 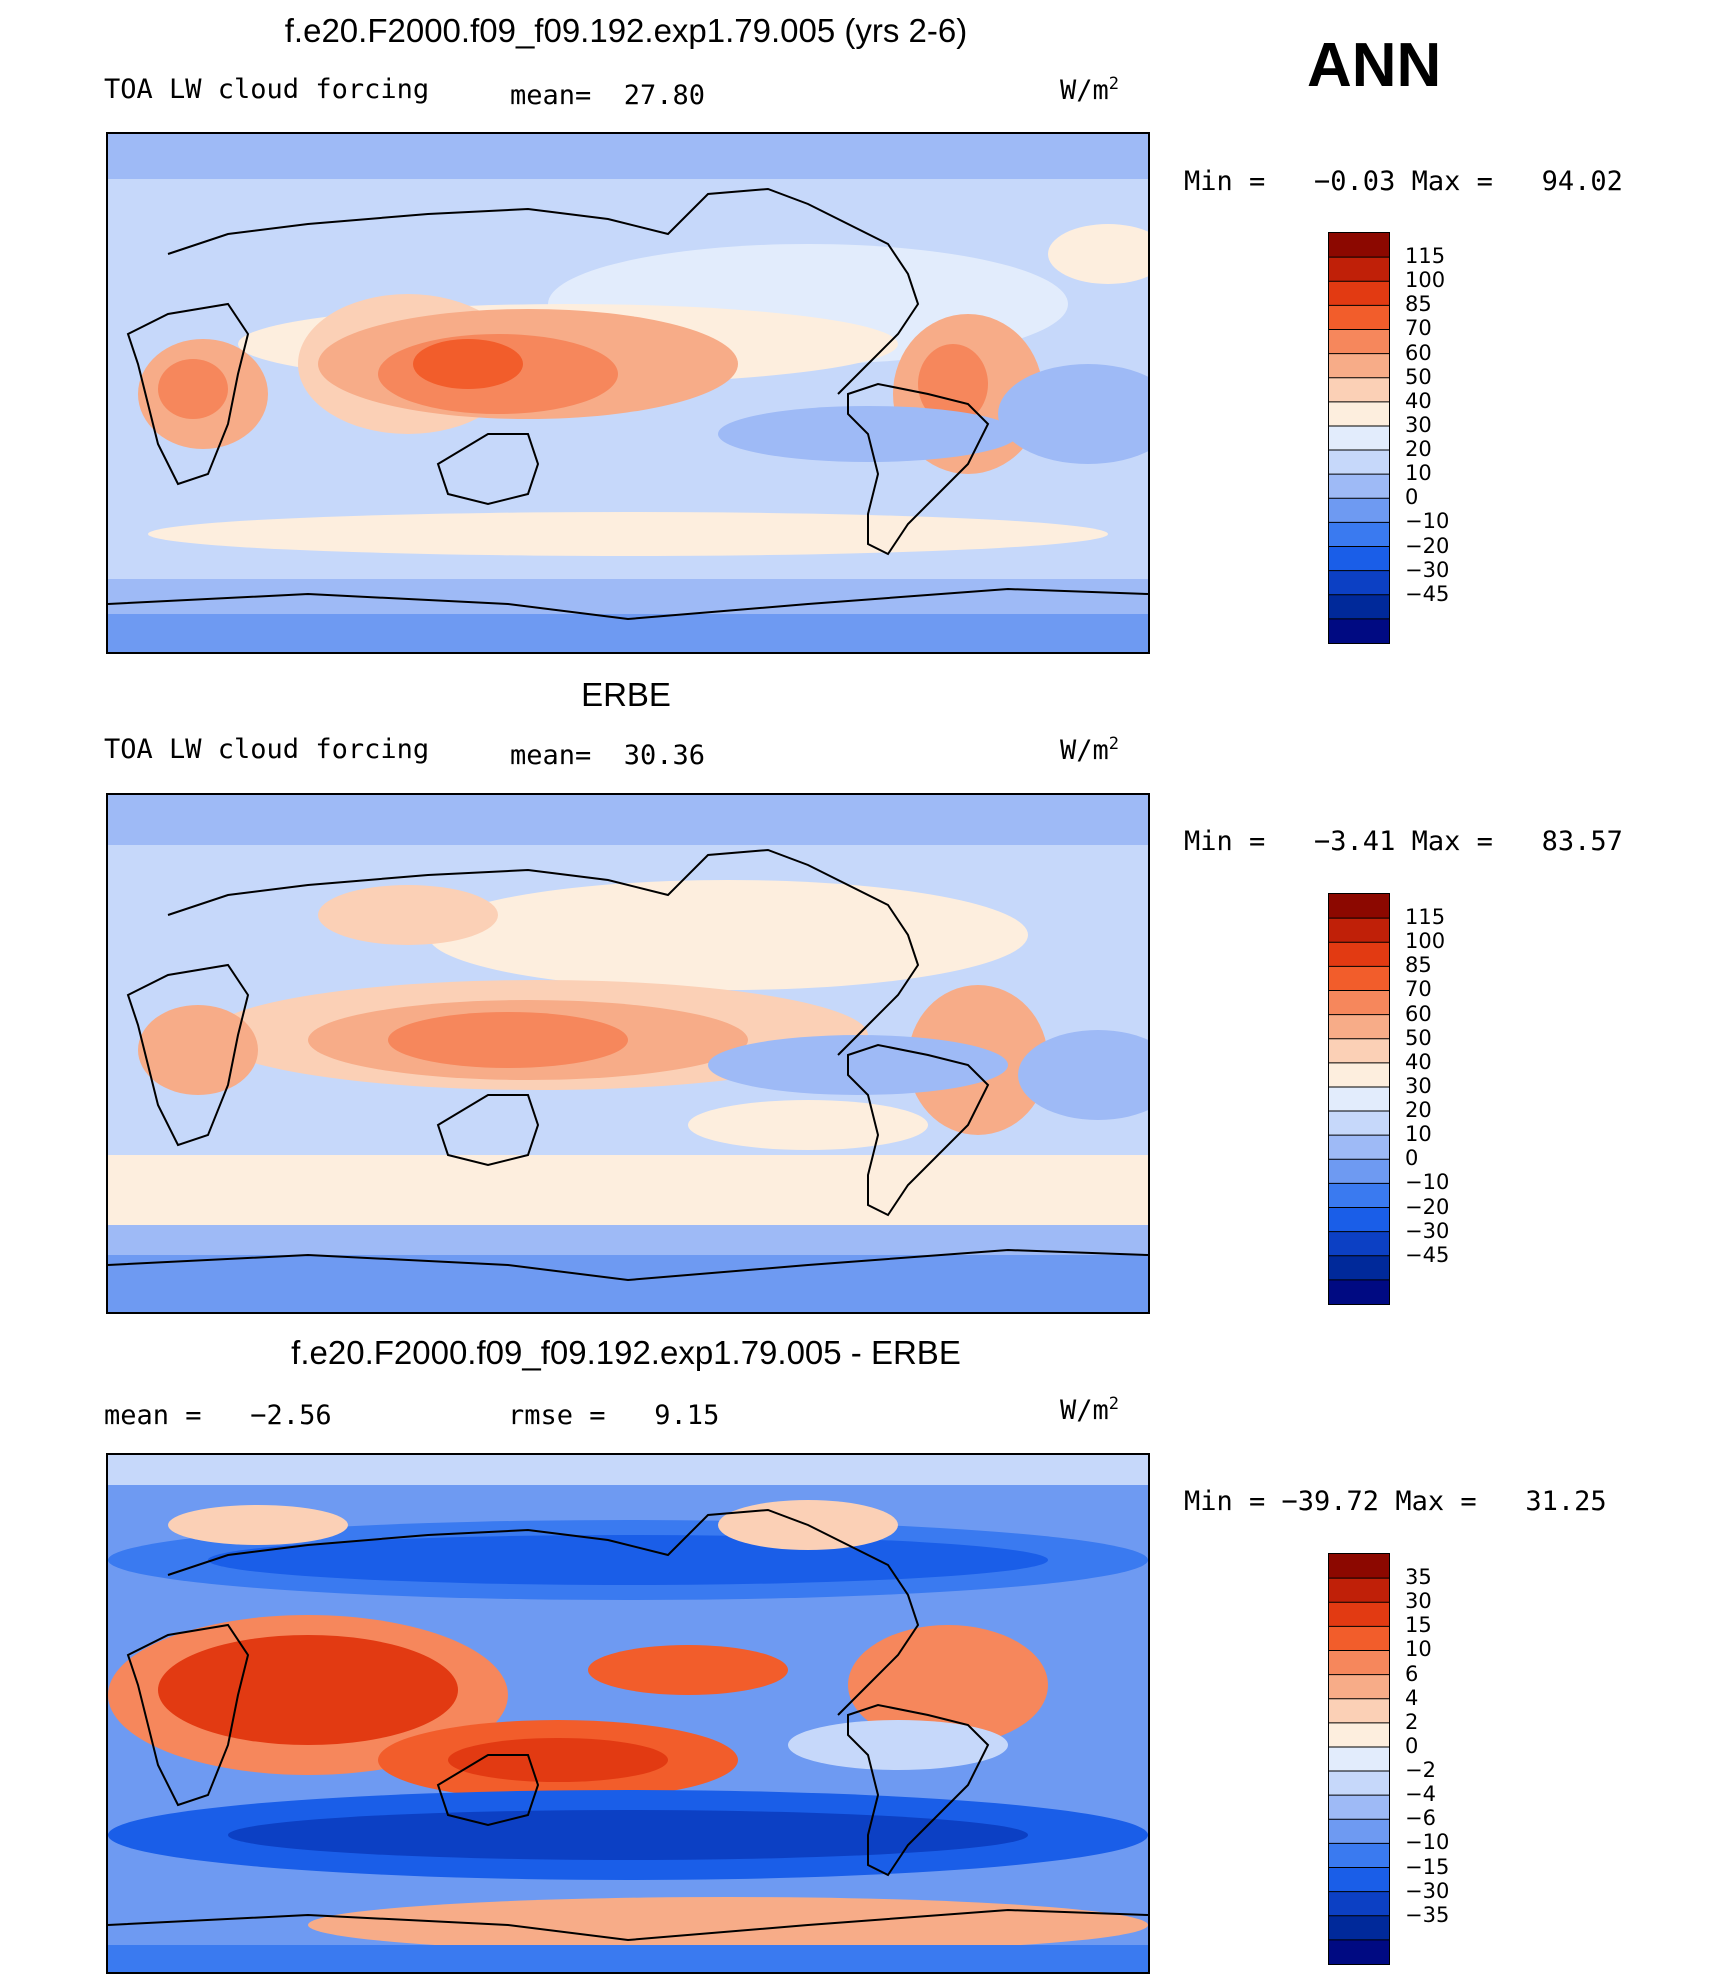 I want to click on colorbar-tick-label: 30, so click(x=1418, y=1085).